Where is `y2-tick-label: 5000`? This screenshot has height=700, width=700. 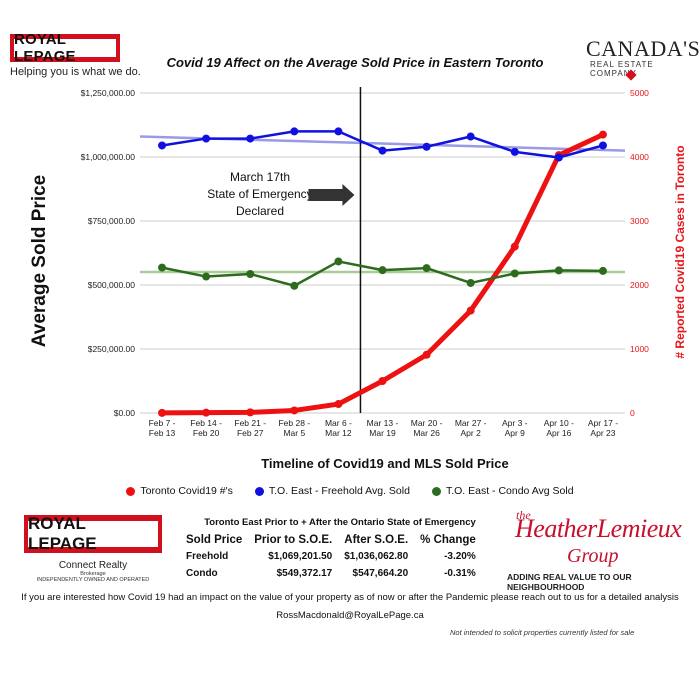 y2-tick-label: 5000 is located at coordinates (639, 93).